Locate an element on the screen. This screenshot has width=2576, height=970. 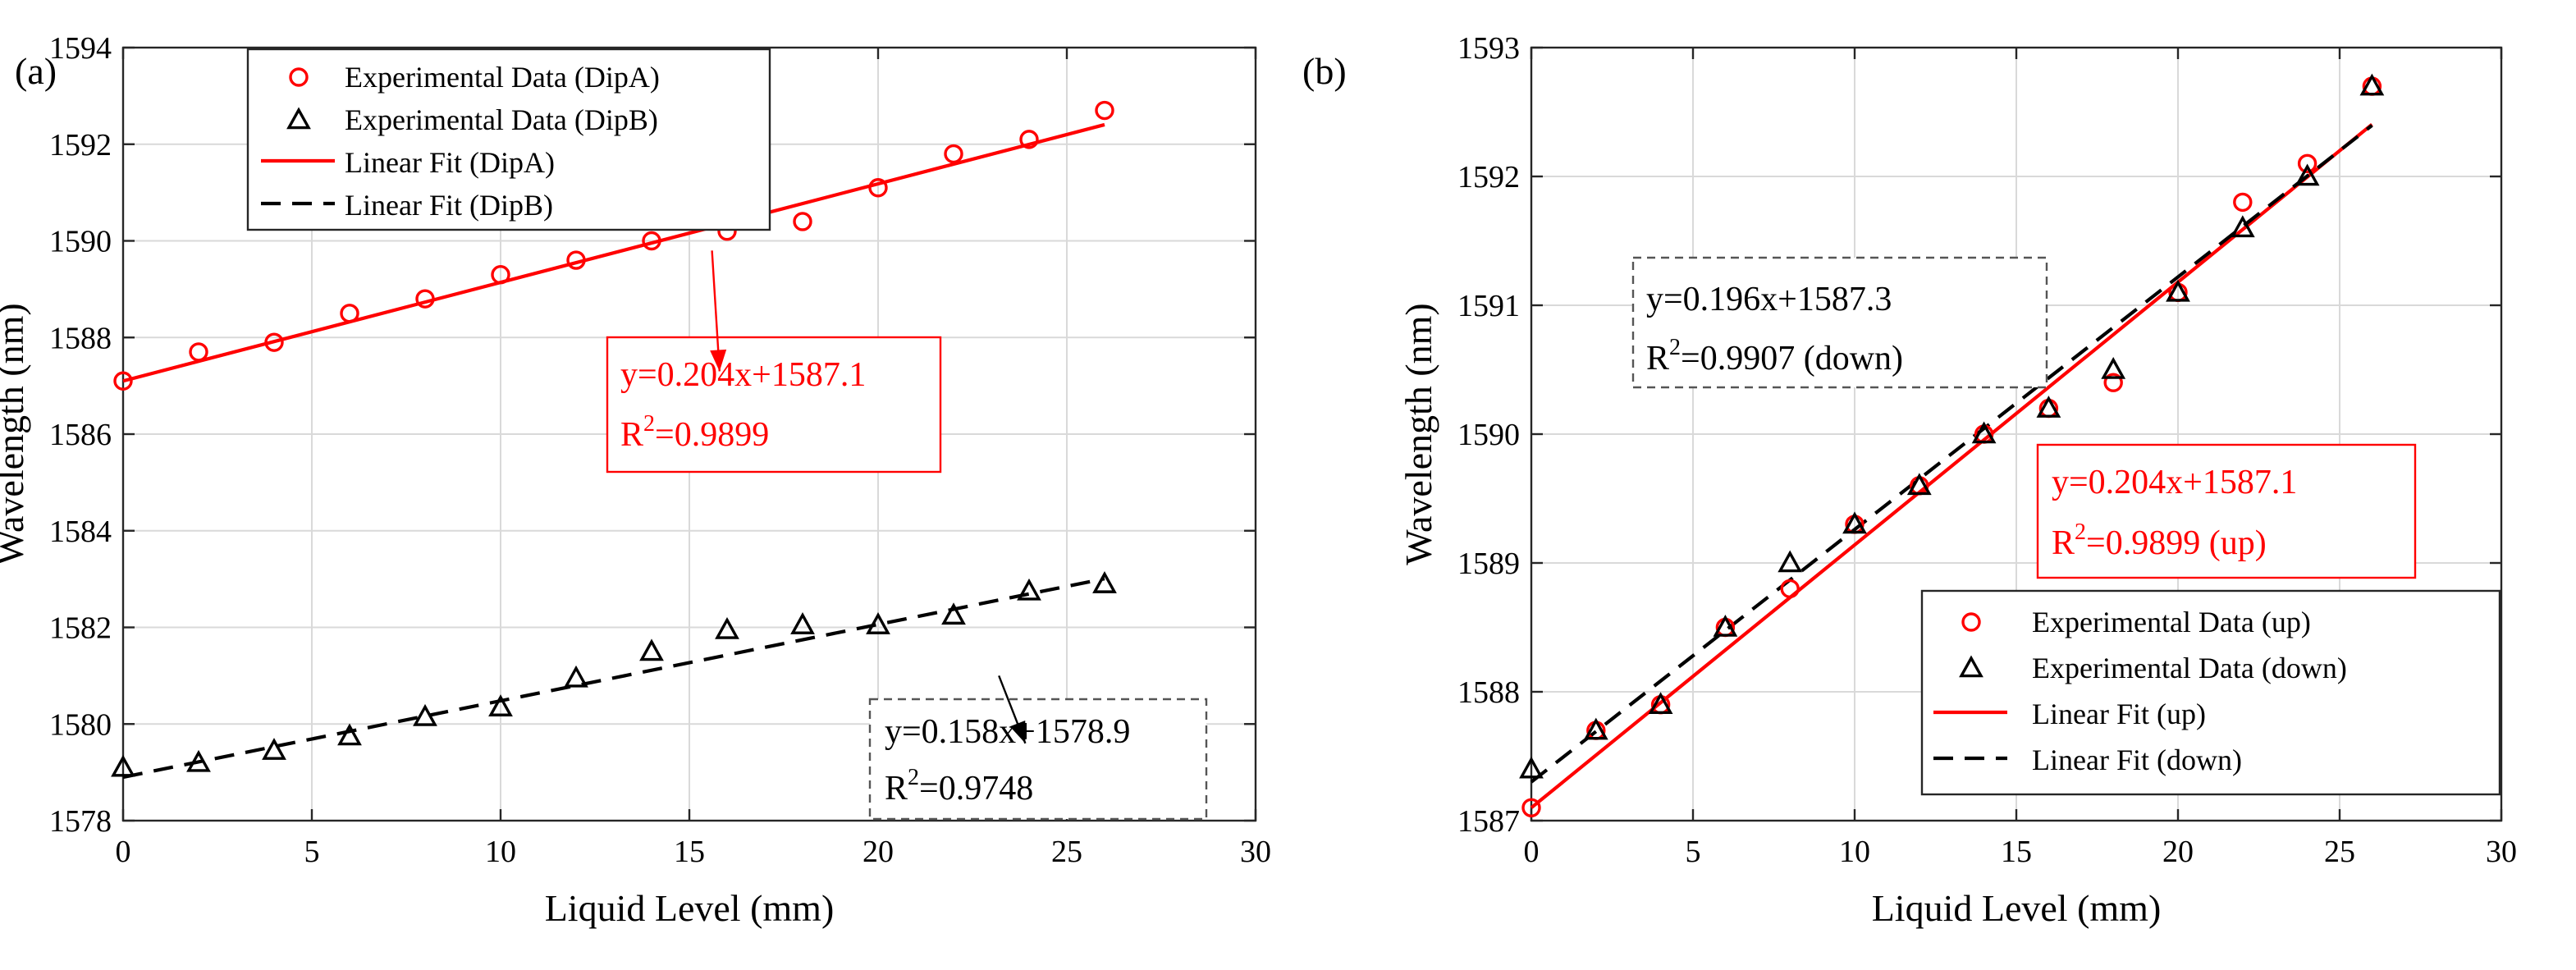
legend-item: Linear Fit (DipA) is located at coordinates (408, 162).